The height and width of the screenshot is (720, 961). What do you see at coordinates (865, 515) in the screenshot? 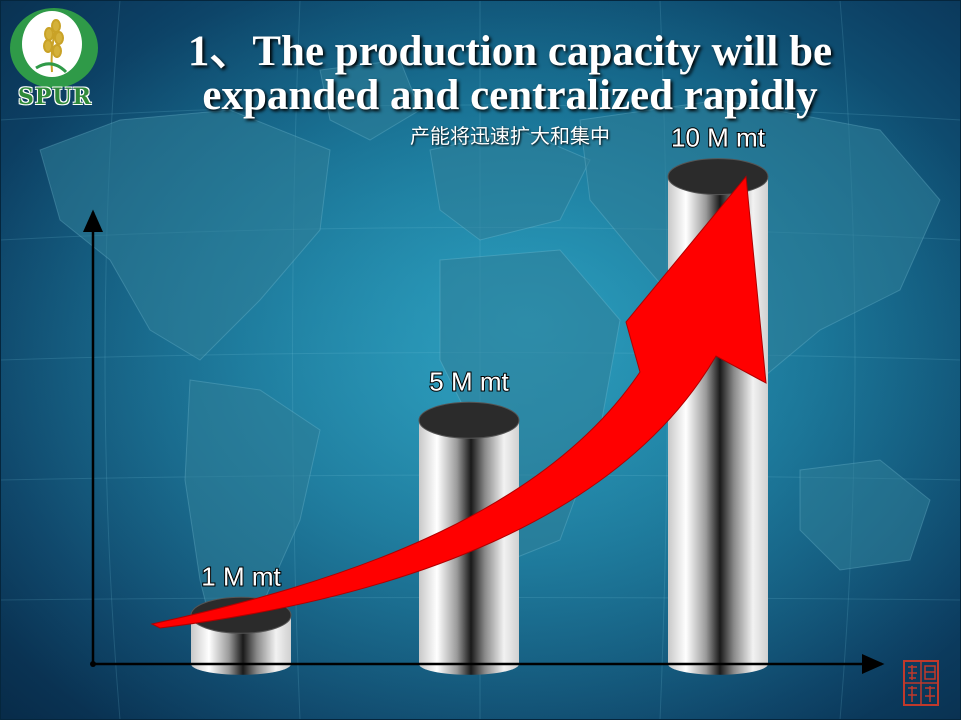
I see `continent-australia` at bounding box center [865, 515].